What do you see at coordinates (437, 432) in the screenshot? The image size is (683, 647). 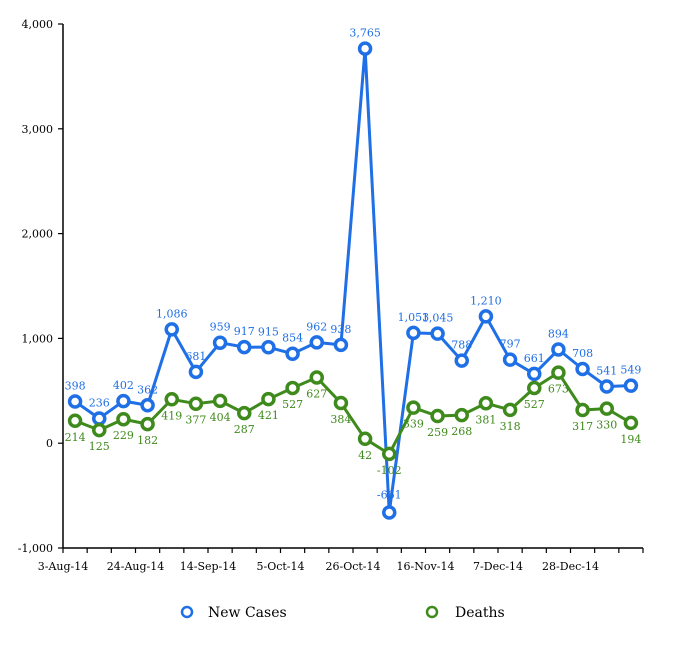 I see `data-label-deaths: 259` at bounding box center [437, 432].